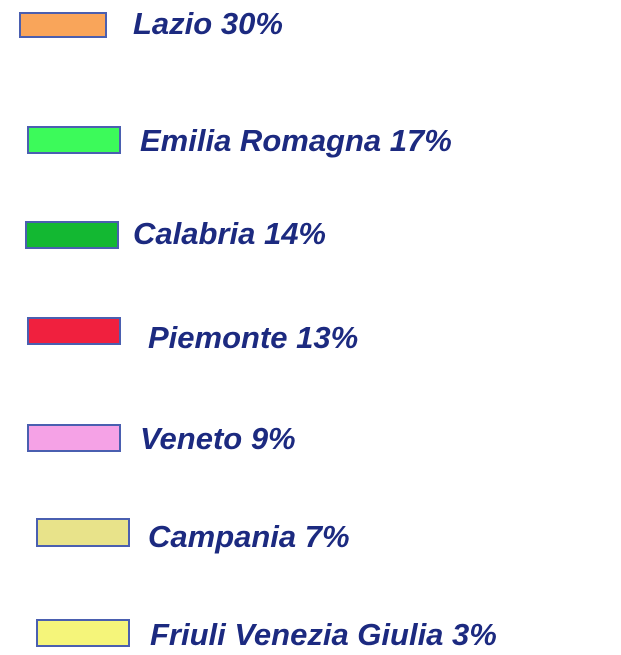  I want to click on legend-label: Piemonte 13%, so click(253, 337).